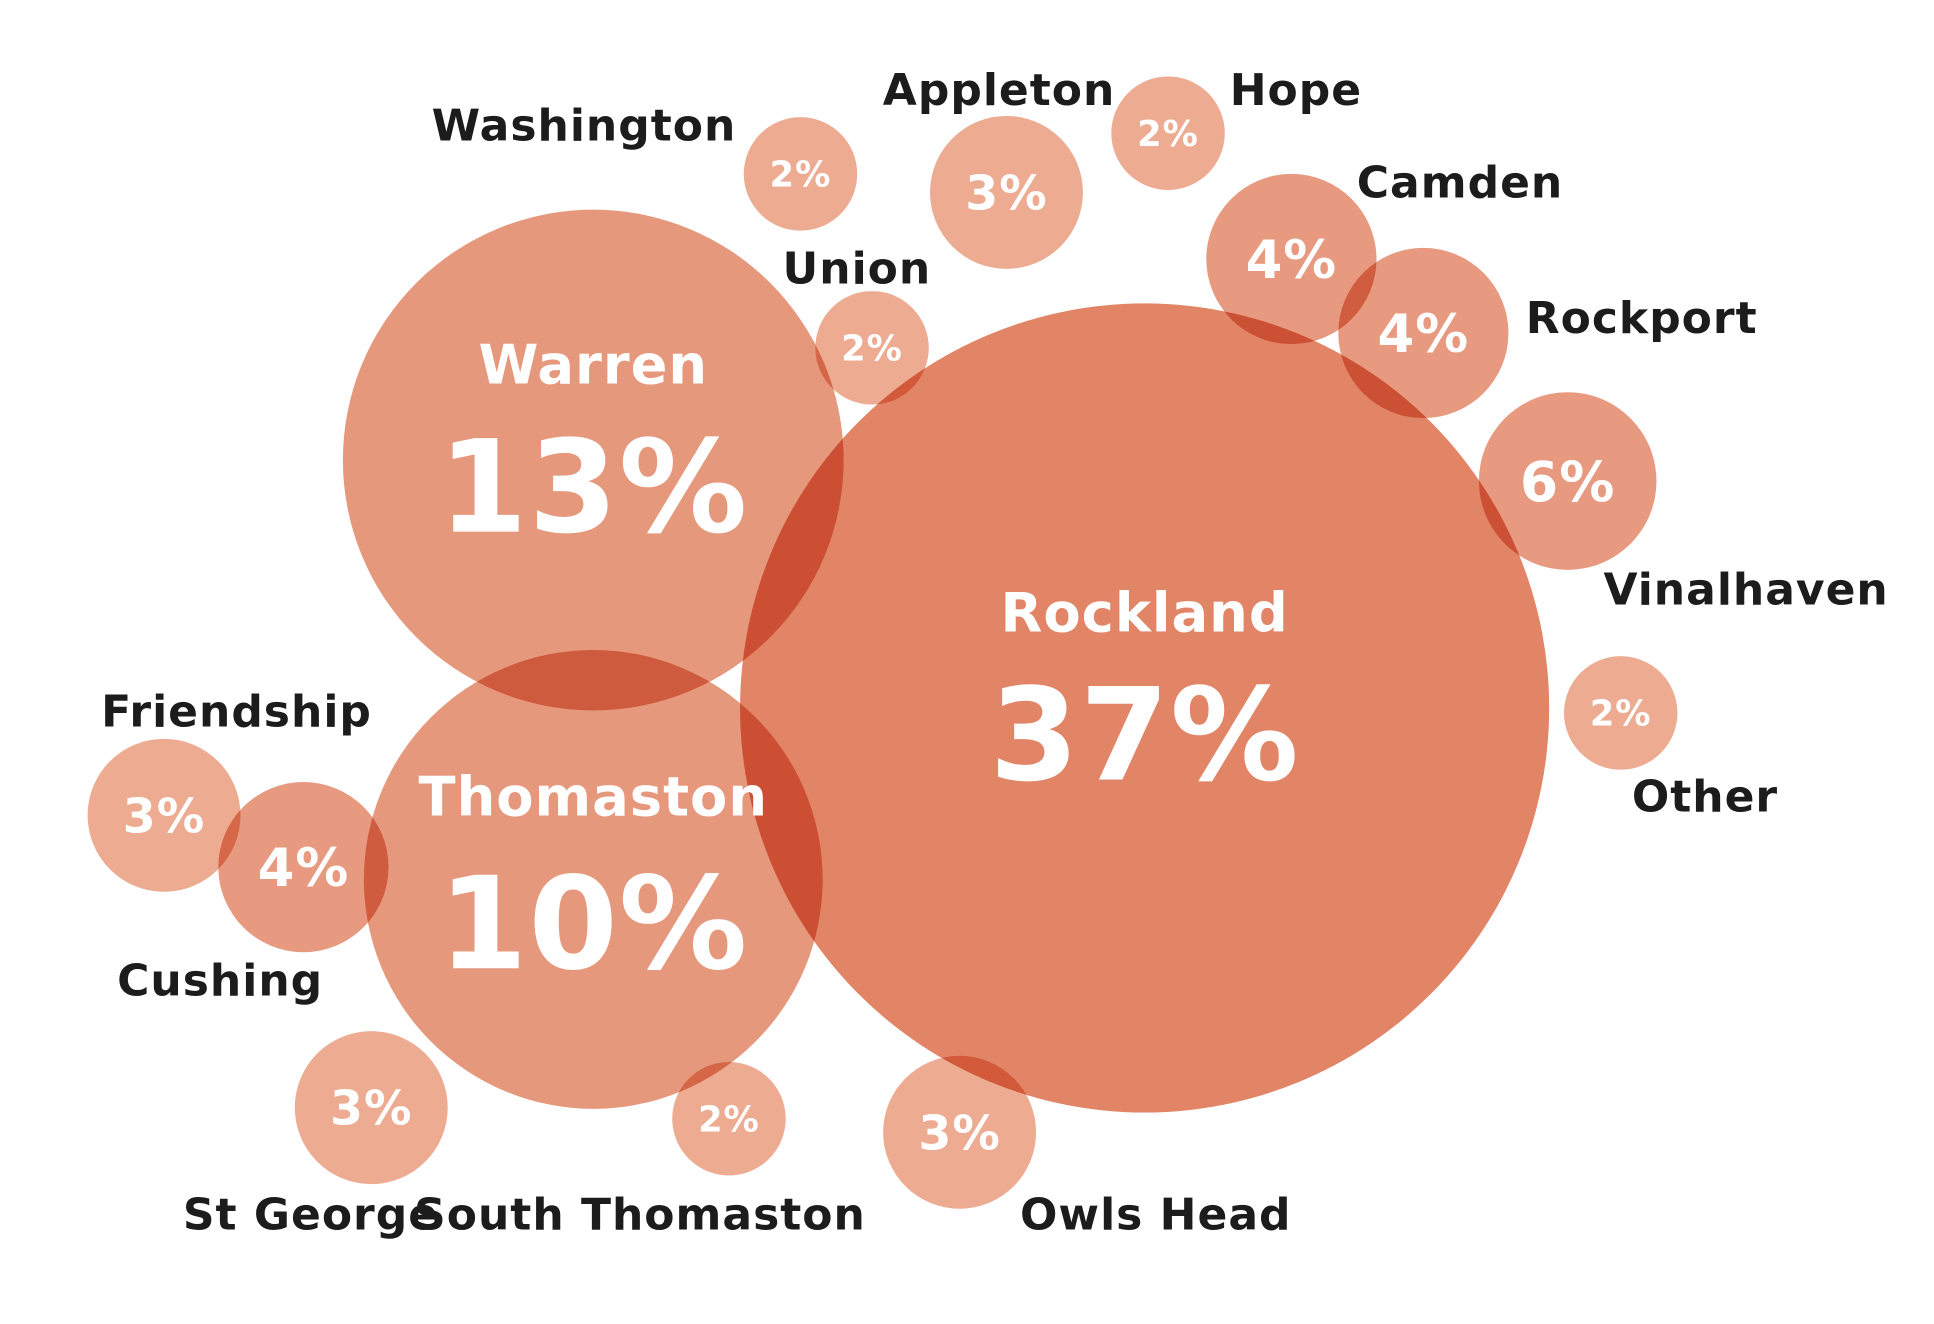  What do you see at coordinates (1145, 736) in the screenshot?
I see `bubble-value-rockland: 37%` at bounding box center [1145, 736].